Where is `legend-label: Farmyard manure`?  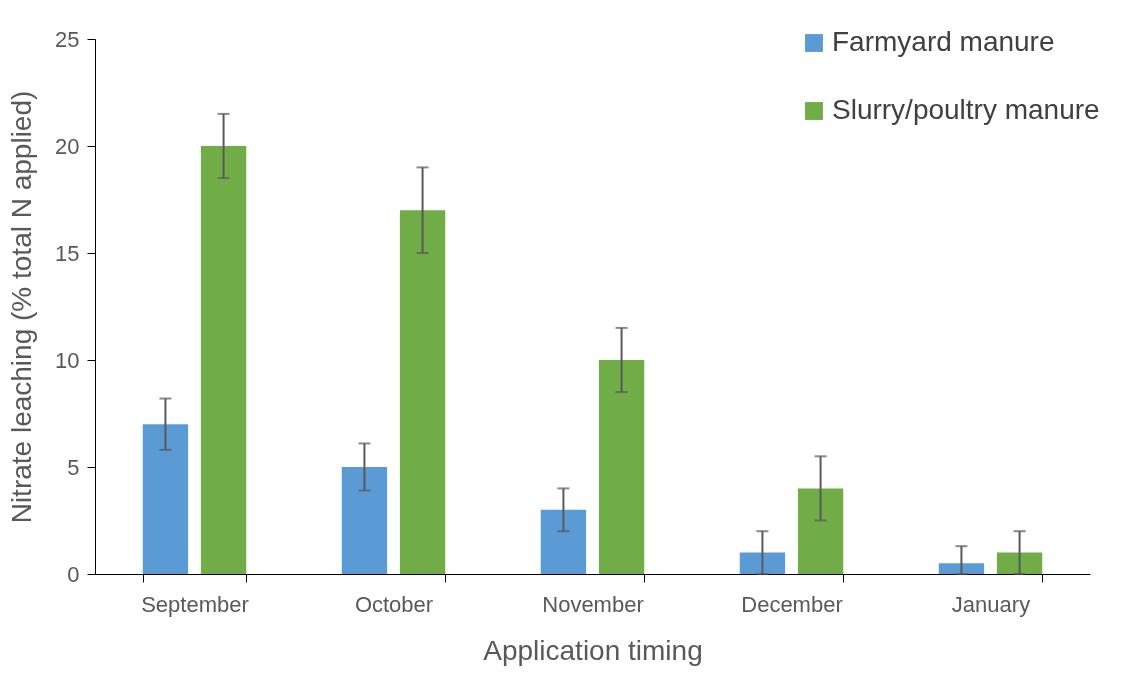
legend-label: Farmyard manure is located at coordinates (943, 41).